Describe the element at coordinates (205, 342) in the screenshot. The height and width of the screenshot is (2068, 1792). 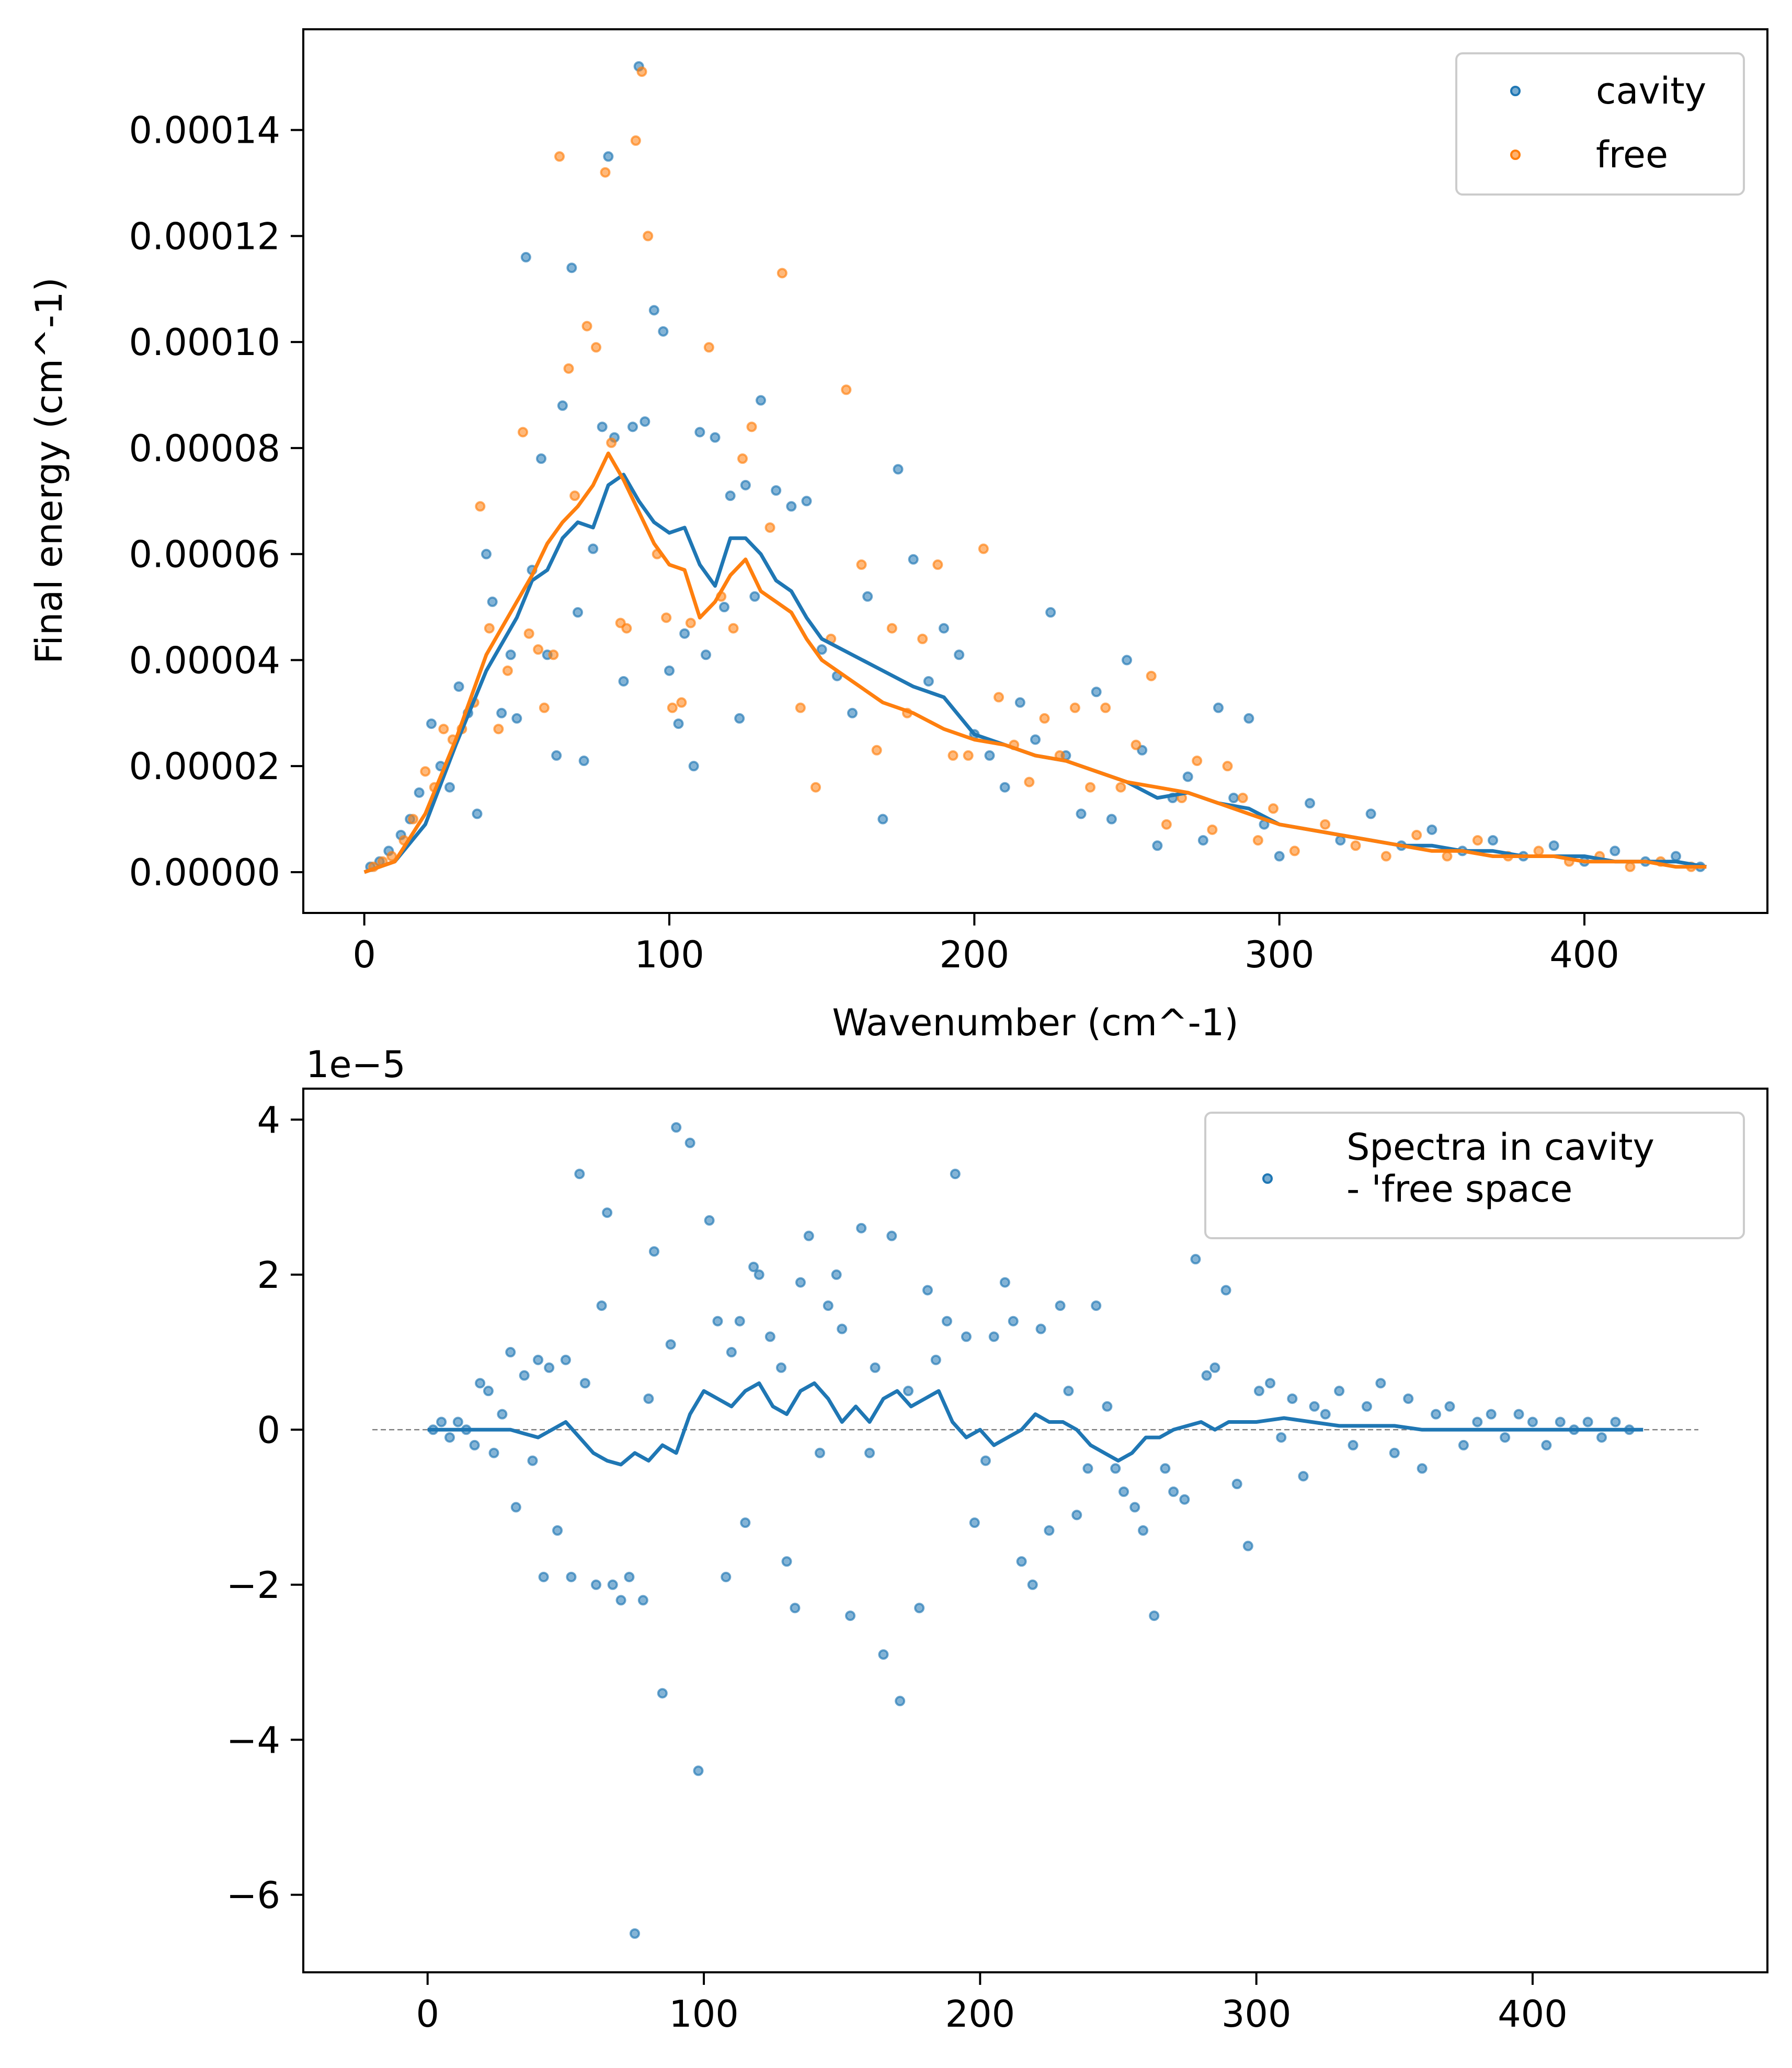
I see `y-tick-label: 0.00010` at that location.